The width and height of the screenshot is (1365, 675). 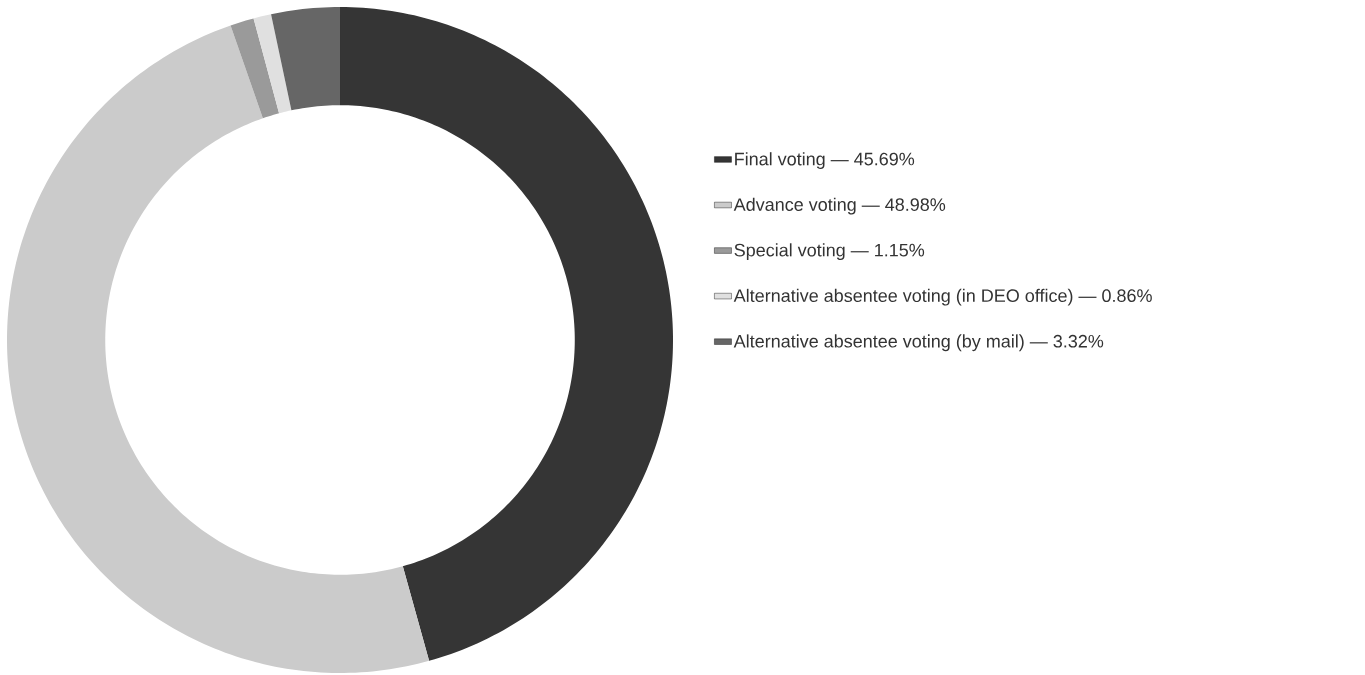 What do you see at coordinates (839, 206) in the screenshot?
I see `legend-label: Advance voting — 48.98%` at bounding box center [839, 206].